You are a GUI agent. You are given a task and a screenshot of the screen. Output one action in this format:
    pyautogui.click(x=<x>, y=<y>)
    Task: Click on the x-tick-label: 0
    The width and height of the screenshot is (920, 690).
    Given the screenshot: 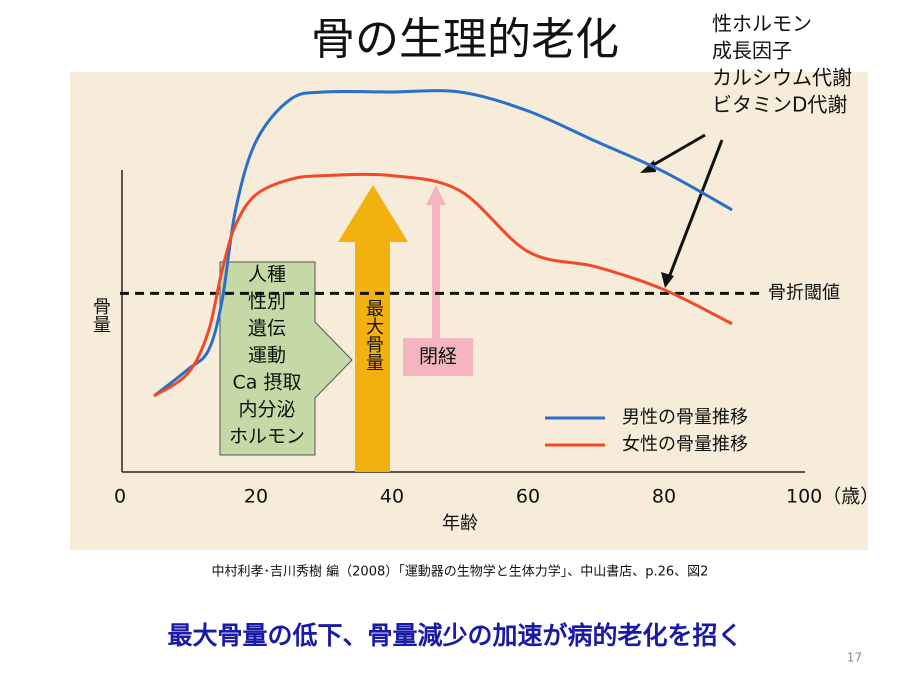 What is the action you would take?
    pyautogui.click(x=120, y=497)
    